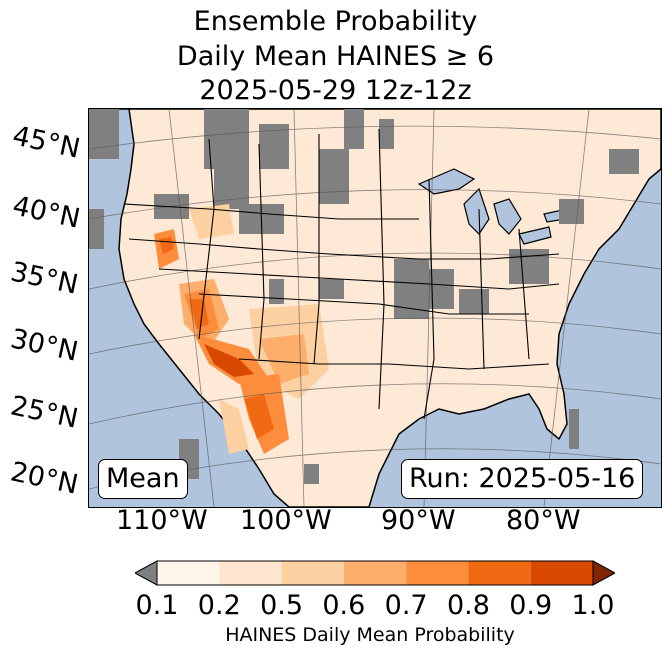  What do you see at coordinates (531, 605) in the screenshot?
I see `colorbar-tick-label: 0.9` at bounding box center [531, 605].